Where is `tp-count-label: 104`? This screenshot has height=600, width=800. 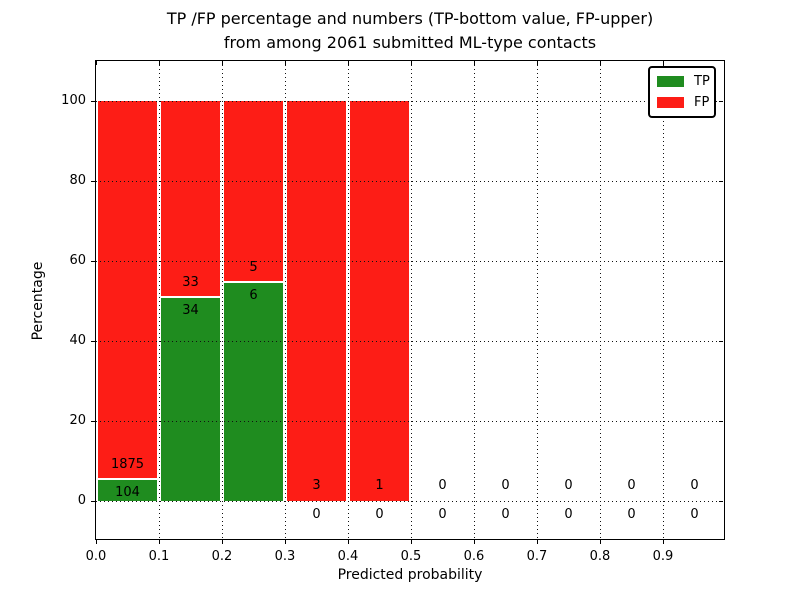 tp-count-label: 104 is located at coordinates (127, 492).